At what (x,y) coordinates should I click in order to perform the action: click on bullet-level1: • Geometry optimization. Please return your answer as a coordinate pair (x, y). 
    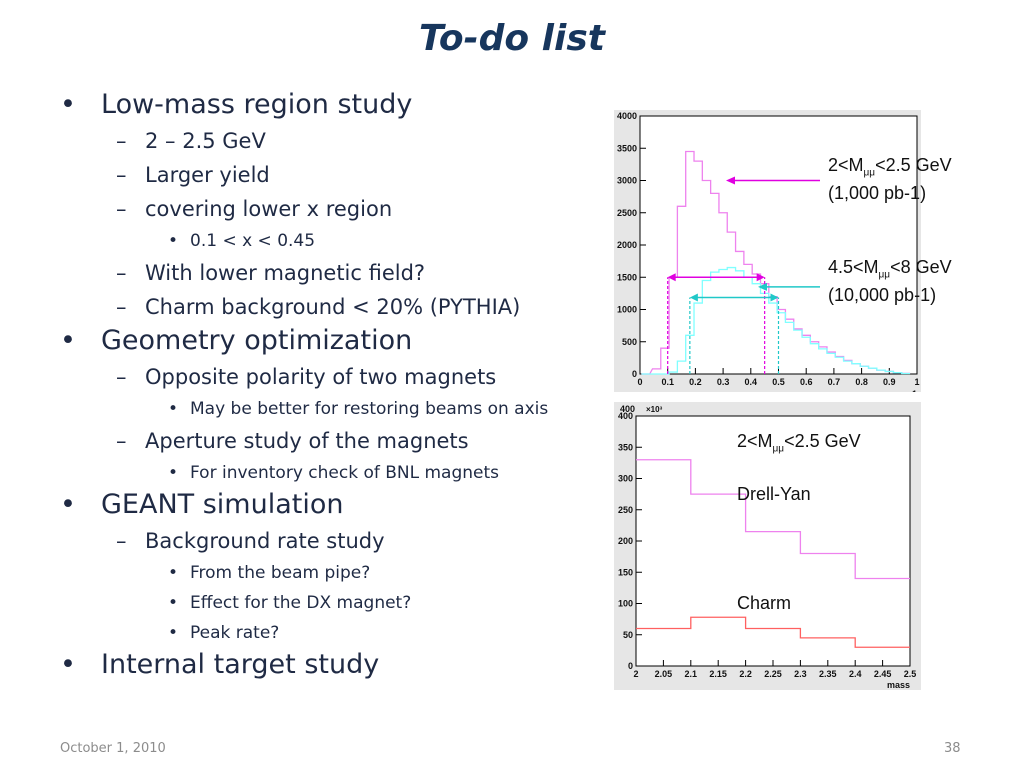
    Looking at the image, I should click on (340, 341).